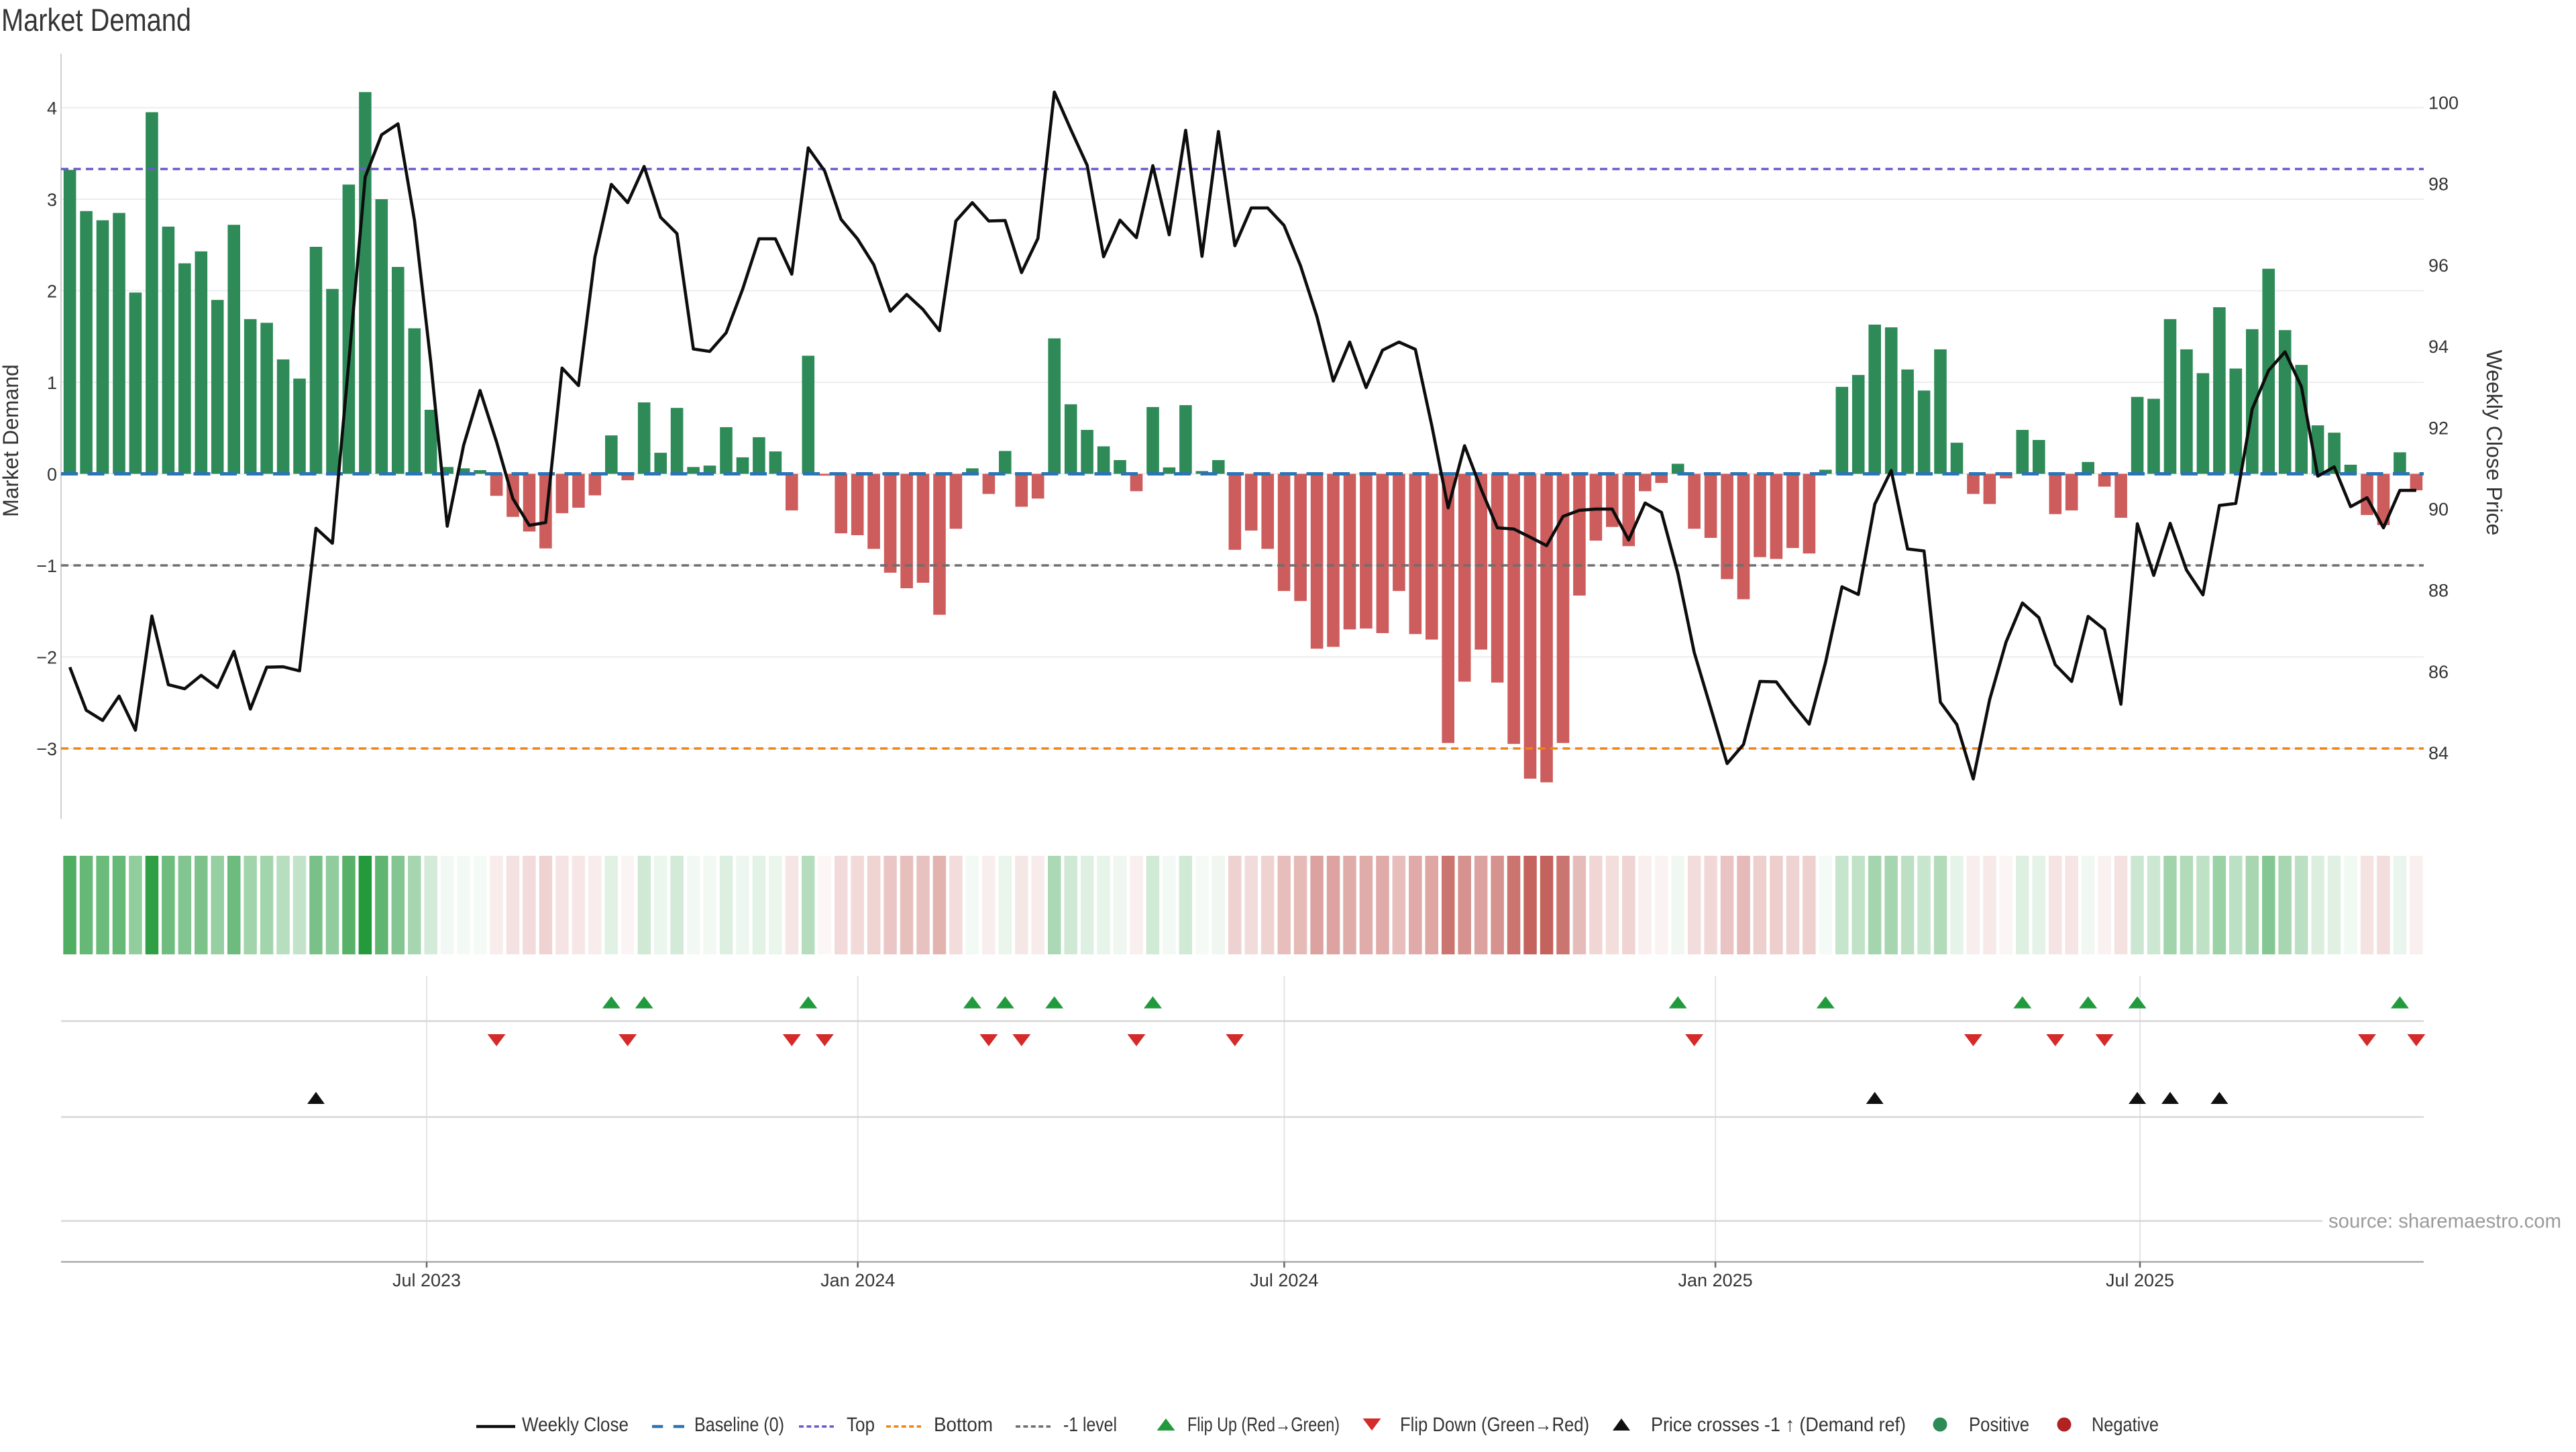 Image resolution: width=2576 pixels, height=1452 pixels. I want to click on svg-text: 3, so click(52, 200).